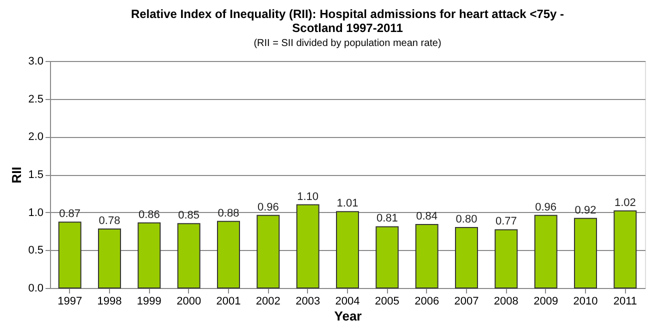 The height and width of the screenshot is (331, 665). I want to click on y-tick-label: 1.0, so click(36, 212).